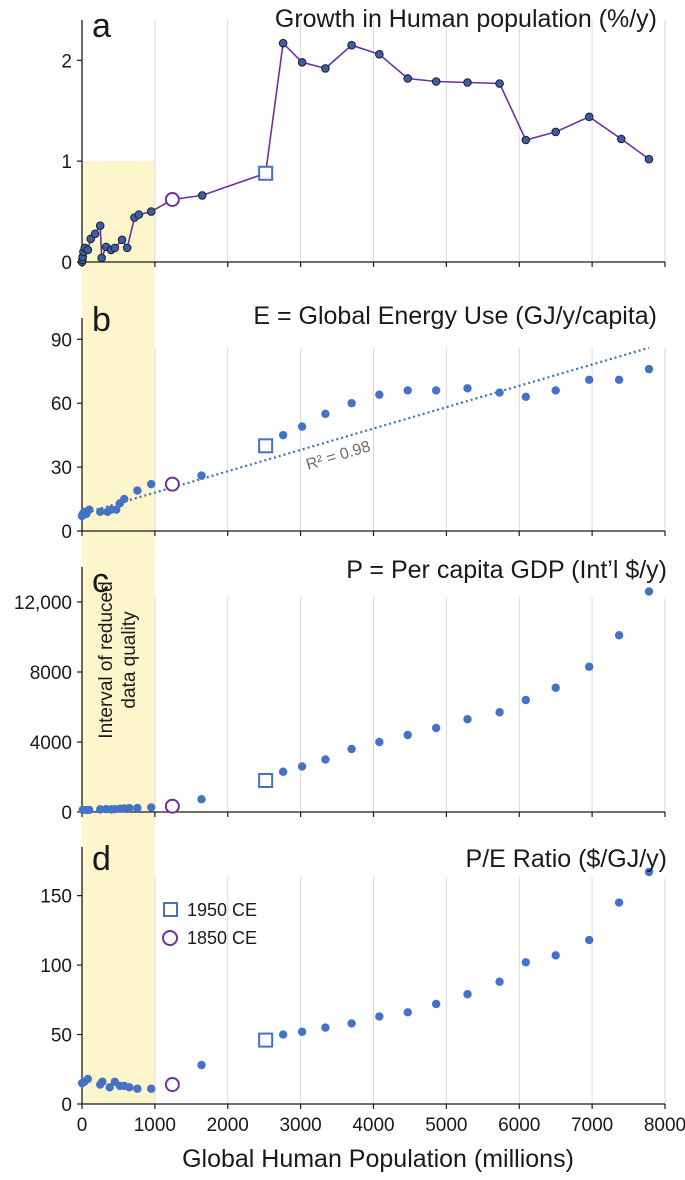  Describe the element at coordinates (519, 1125) in the screenshot. I see `x-tick-label: 6000` at that location.